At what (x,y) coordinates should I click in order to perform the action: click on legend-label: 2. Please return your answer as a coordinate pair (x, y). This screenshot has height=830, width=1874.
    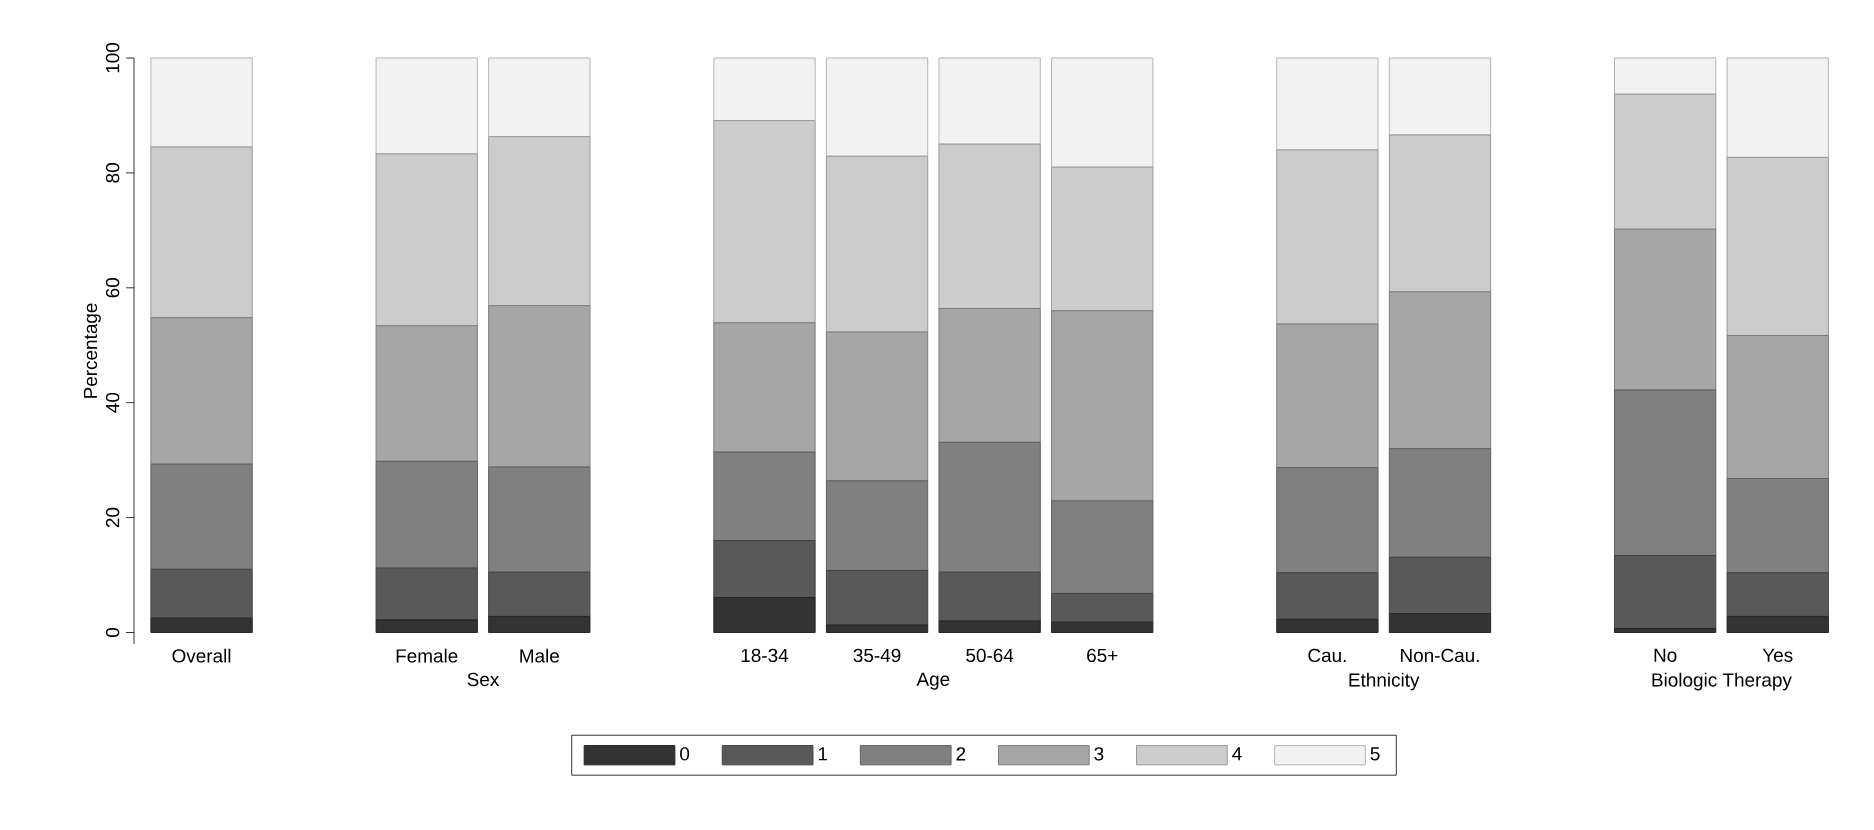
    Looking at the image, I should click on (961, 754).